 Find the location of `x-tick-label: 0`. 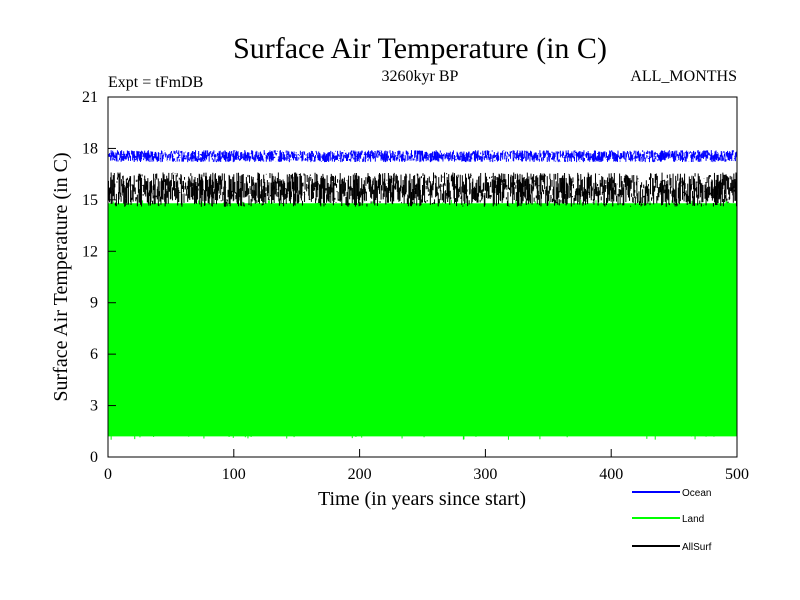

x-tick-label: 0 is located at coordinates (108, 474).